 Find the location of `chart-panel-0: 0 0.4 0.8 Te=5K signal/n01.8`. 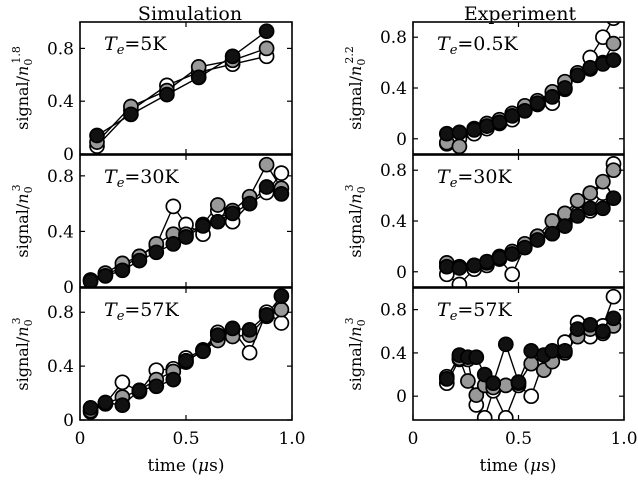

chart-panel-0: 0 0.4 0.8 Te=5K signal/n01.8 is located at coordinates (151, 93).